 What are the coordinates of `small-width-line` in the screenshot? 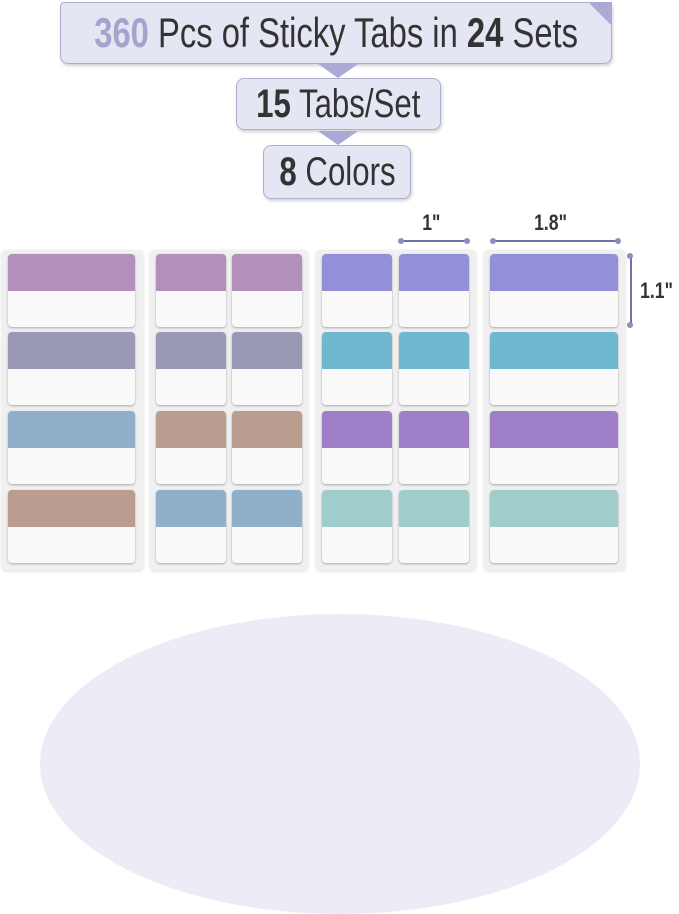 It's located at (434, 241).